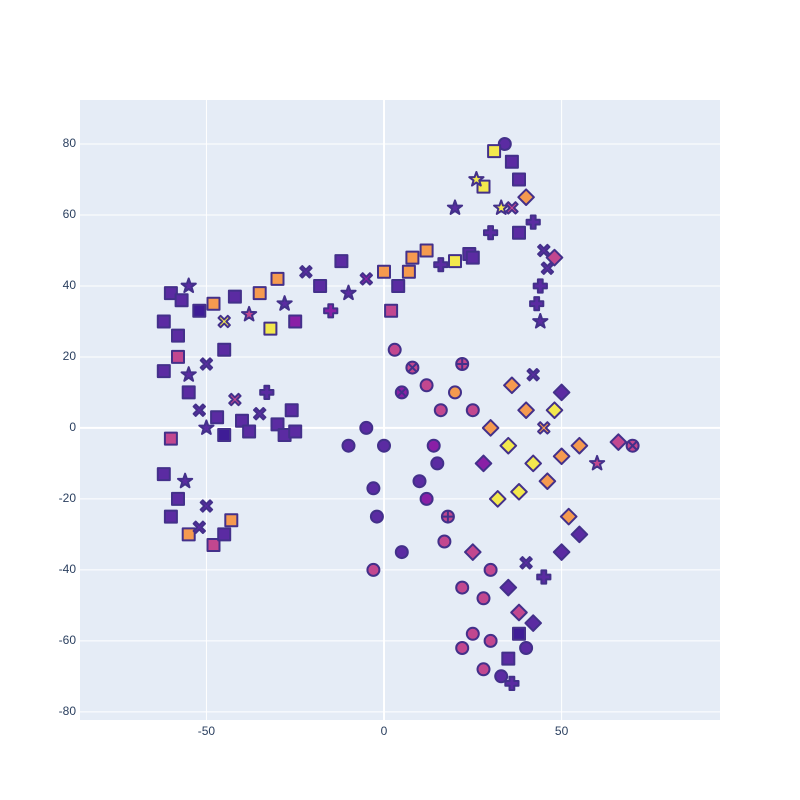 This screenshot has height=800, width=800. I want to click on y-tick-label: 60, so click(70, 214).